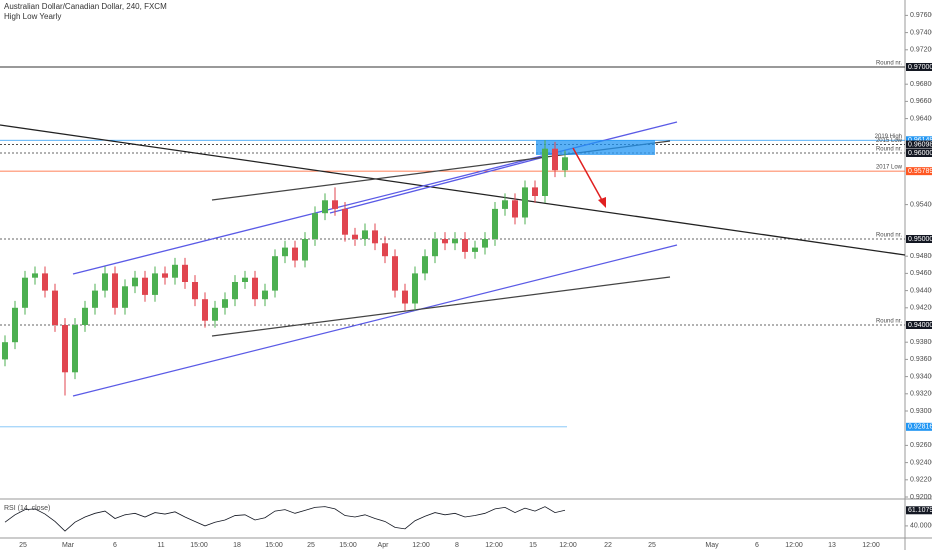 The height and width of the screenshot is (550, 932). Describe the element at coordinates (439, 184) in the screenshot. I see `channel-mid` at that location.